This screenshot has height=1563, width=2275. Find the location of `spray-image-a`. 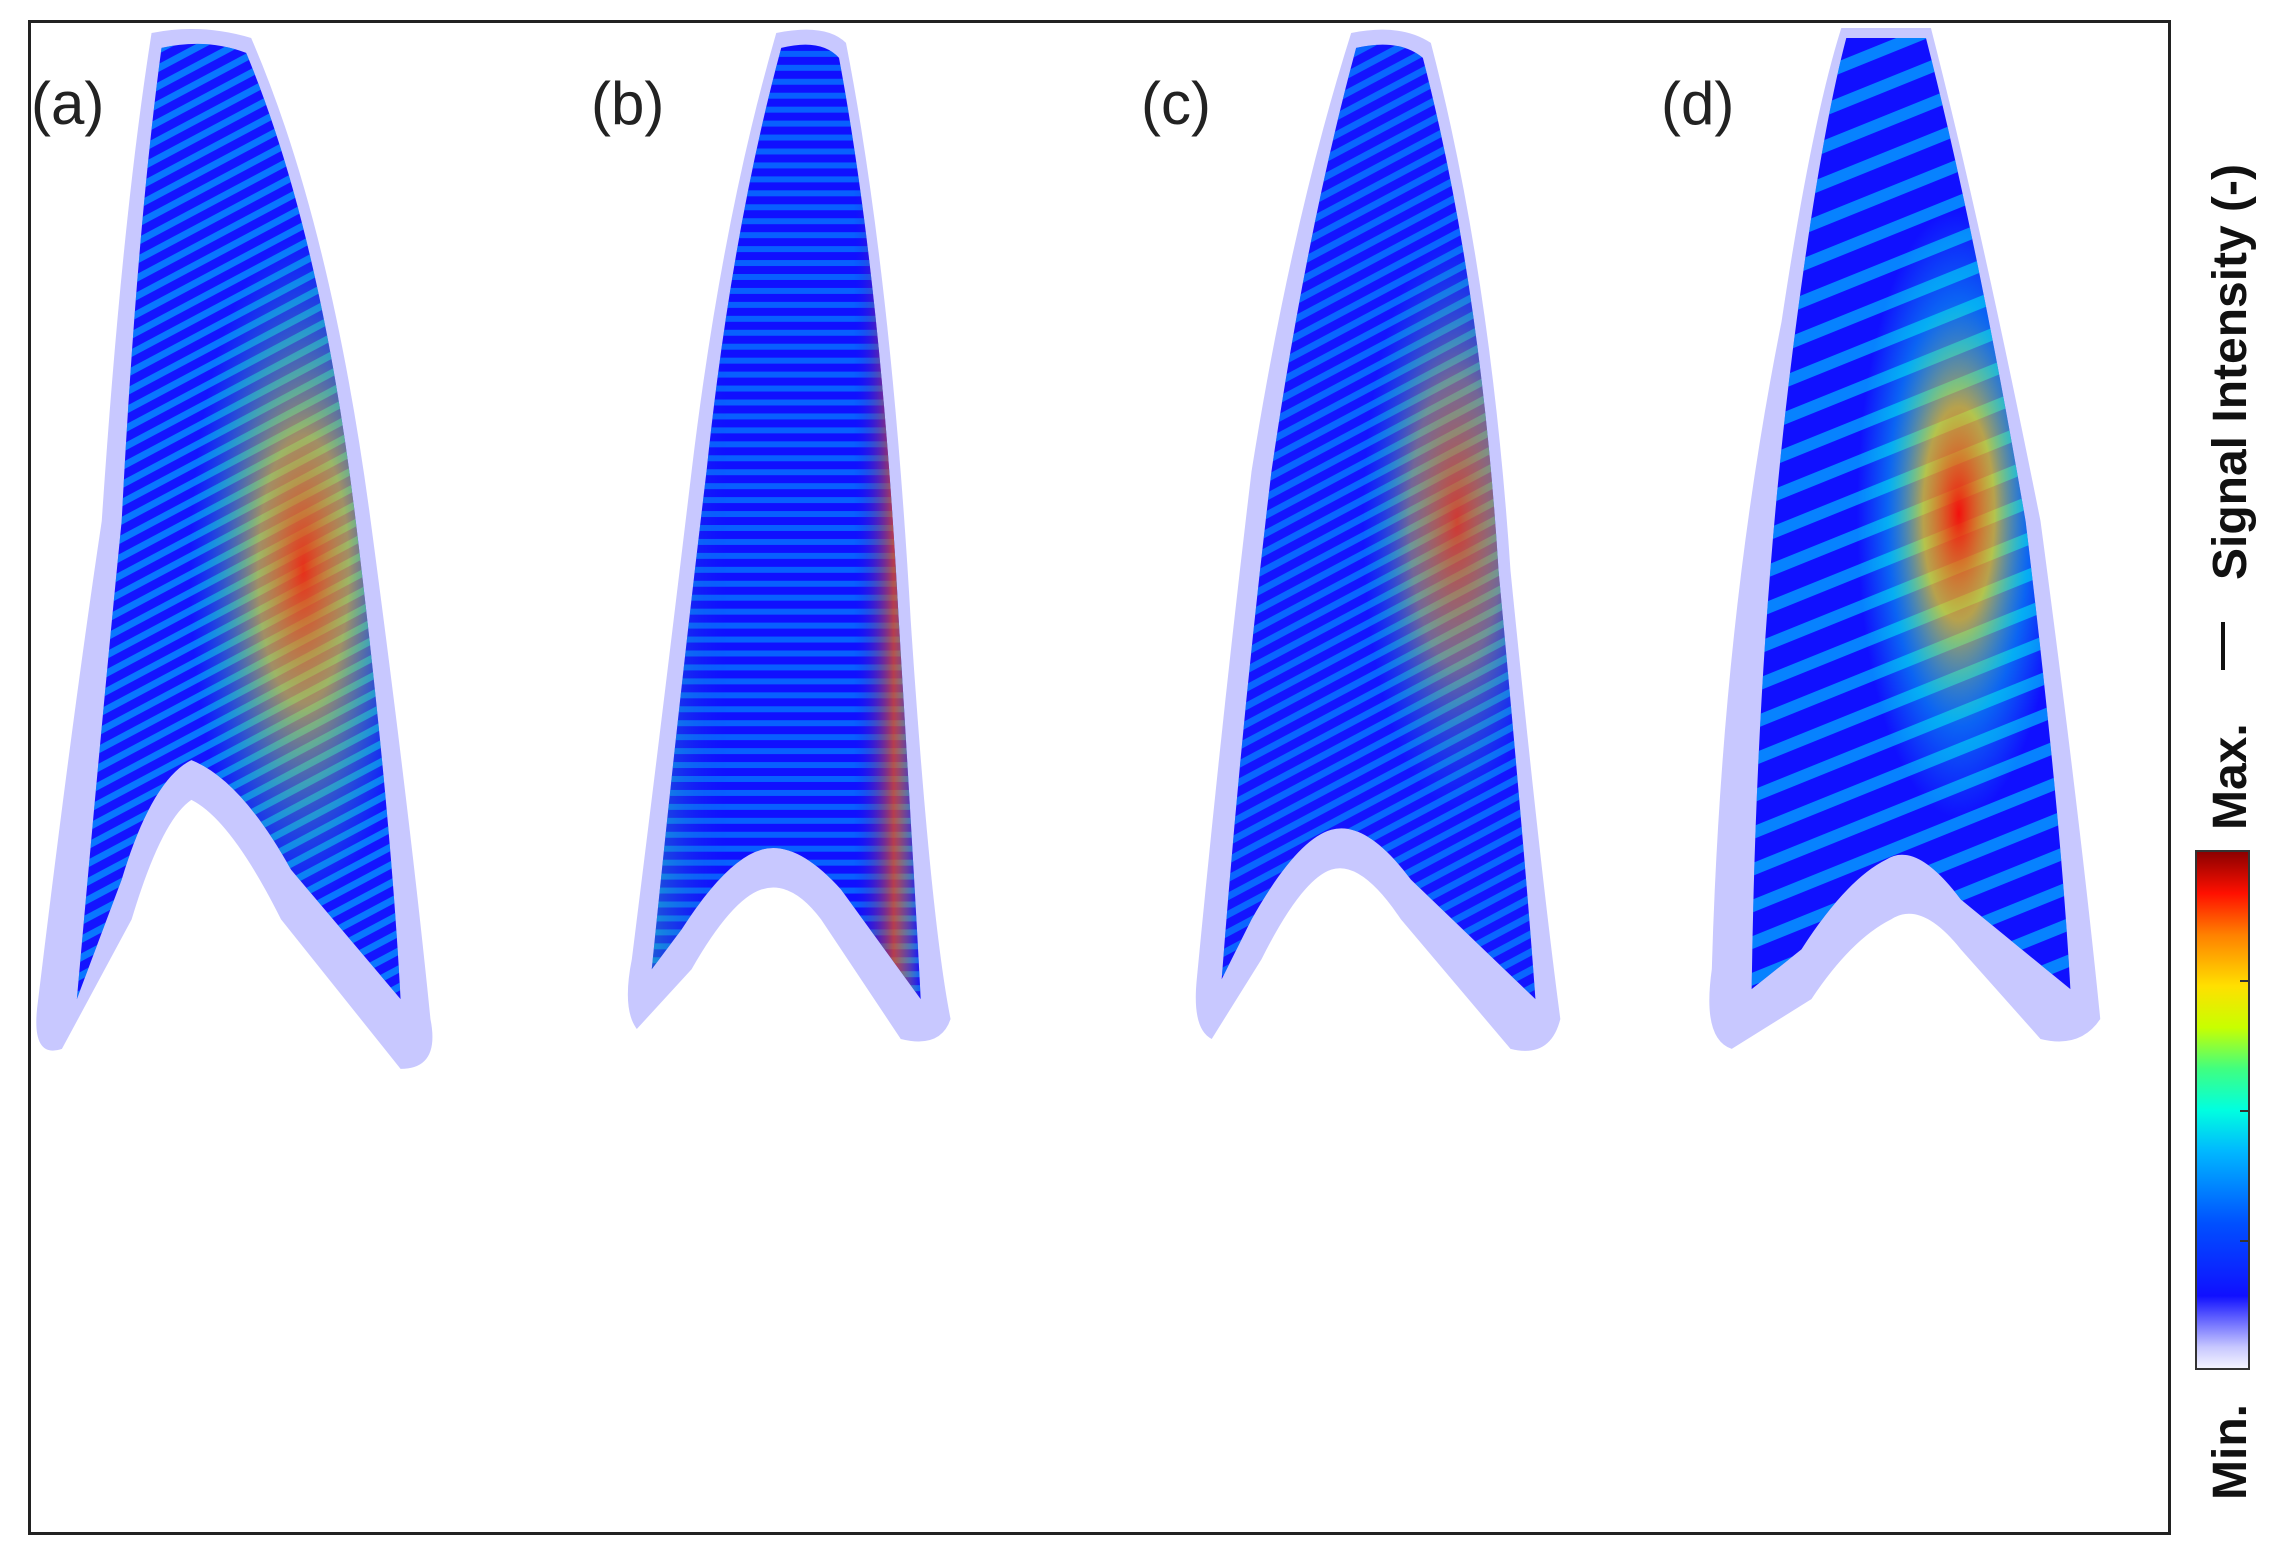

spray-image-a is located at coordinates (234, 548).